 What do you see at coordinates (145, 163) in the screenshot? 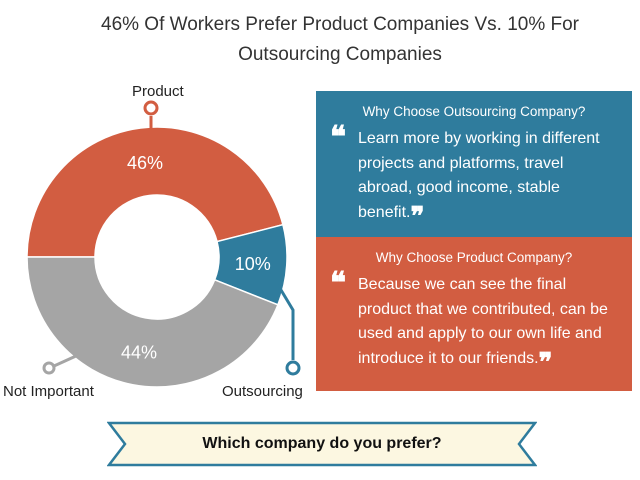
I see `value-label-product: 46%` at bounding box center [145, 163].